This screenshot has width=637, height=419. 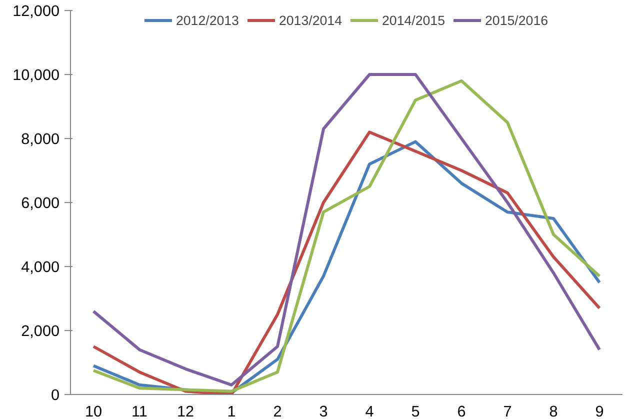 I want to click on y-tick-label: 6,000, so click(x=40, y=203).